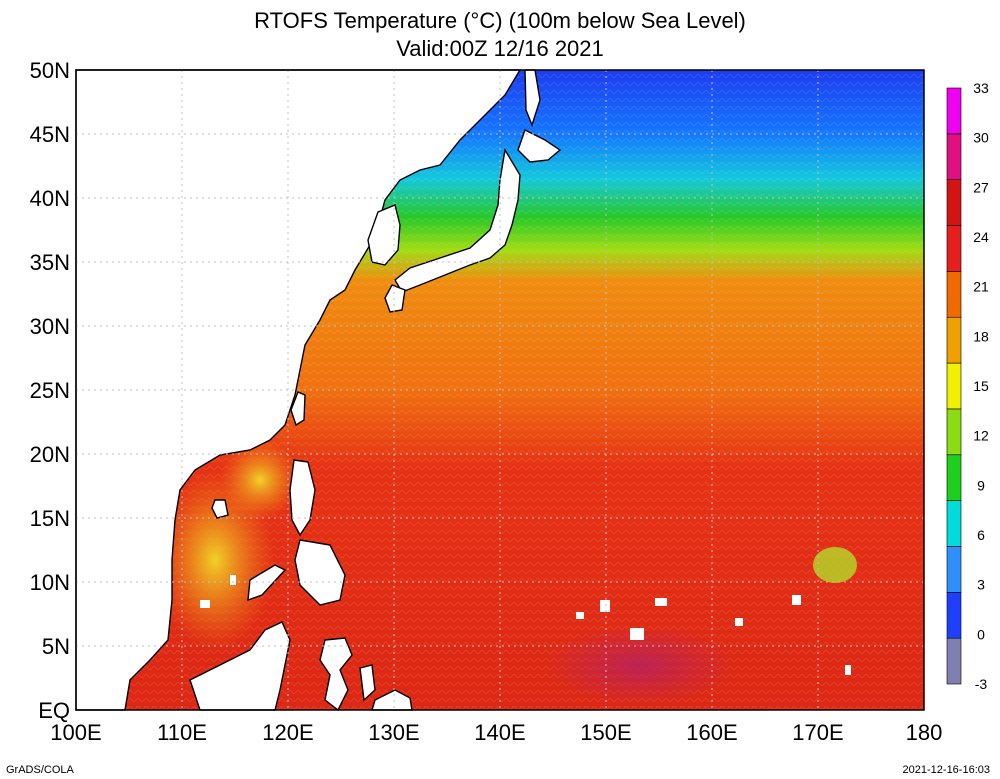  Describe the element at coordinates (981, 138) in the screenshot. I see `colorbar-tick-label: 30` at that location.